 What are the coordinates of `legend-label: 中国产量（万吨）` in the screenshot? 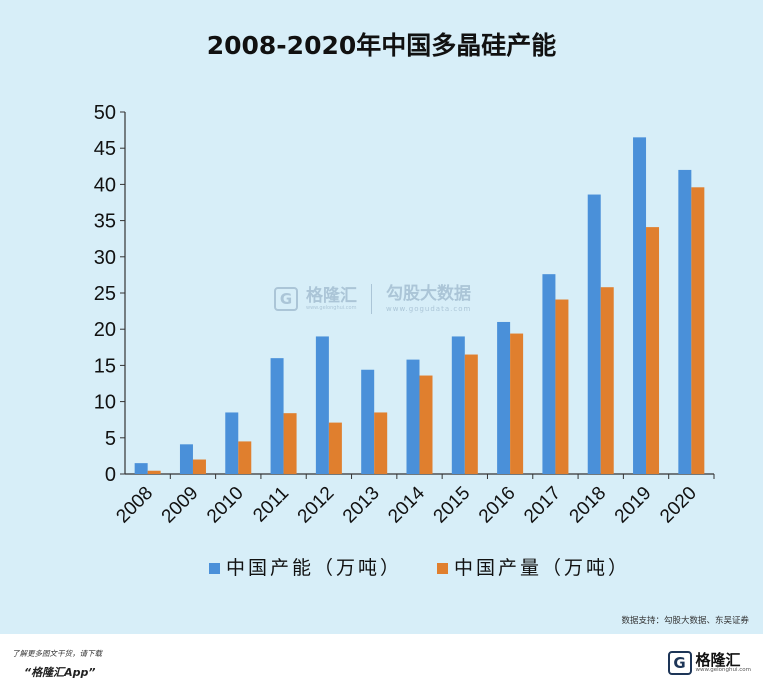 It's located at (542, 568).